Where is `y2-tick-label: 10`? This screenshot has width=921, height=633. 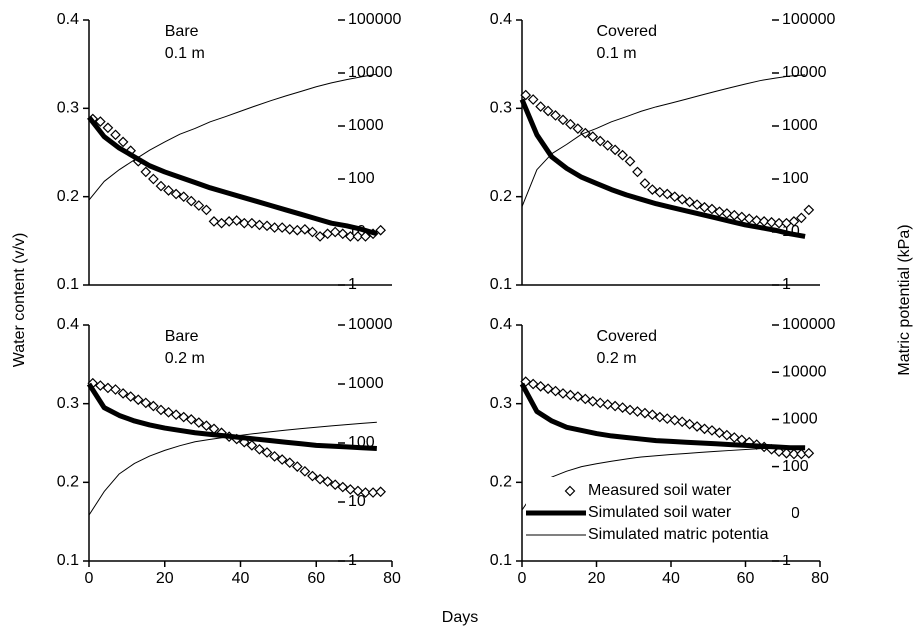
y2-tick-label: 10 is located at coordinates (357, 501).